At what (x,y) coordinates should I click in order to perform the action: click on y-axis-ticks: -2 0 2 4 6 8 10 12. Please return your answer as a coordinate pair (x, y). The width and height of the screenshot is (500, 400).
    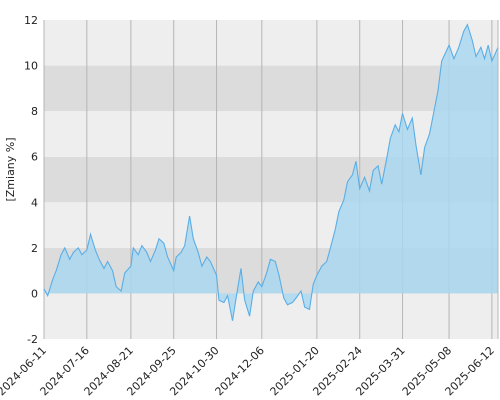
    Looking at the image, I should click on (31, 180).